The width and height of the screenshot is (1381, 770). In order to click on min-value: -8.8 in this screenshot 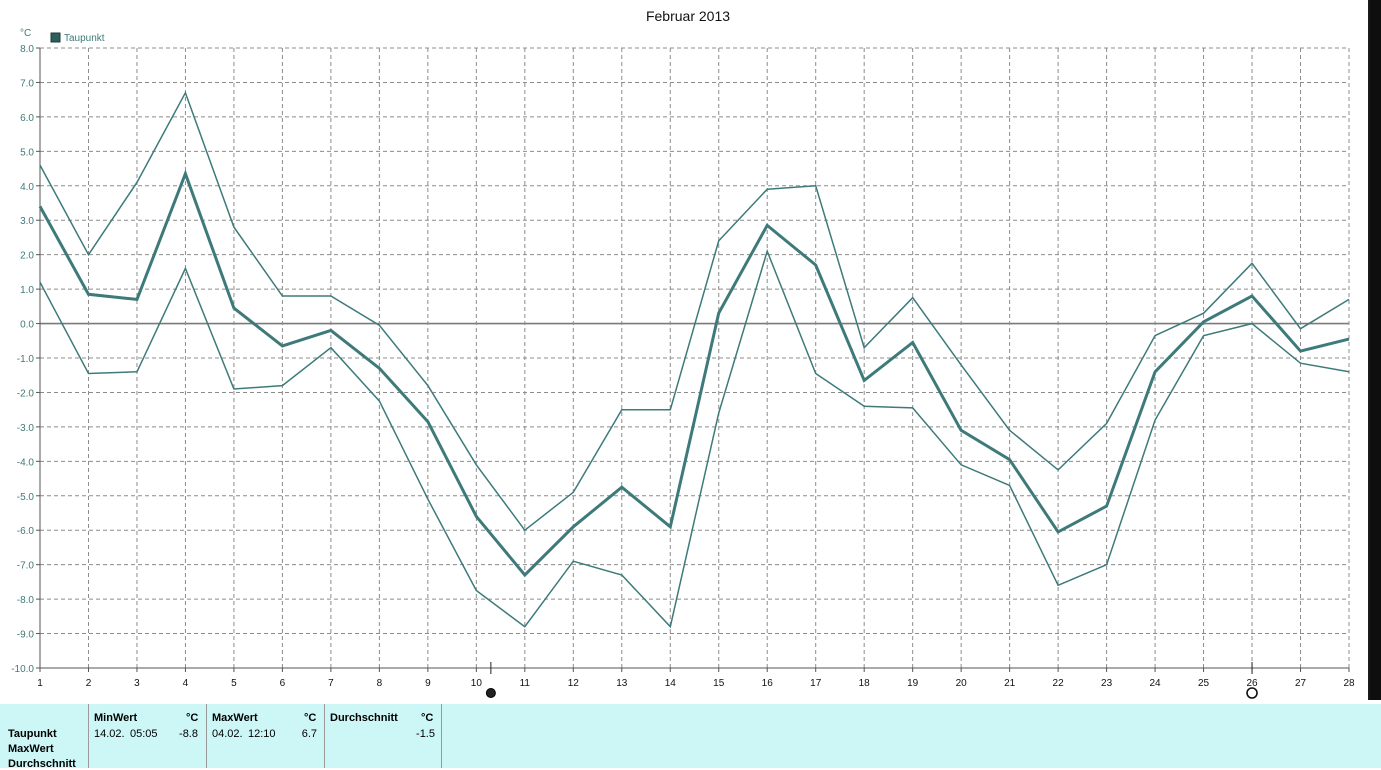, I will do `click(188, 734)`.